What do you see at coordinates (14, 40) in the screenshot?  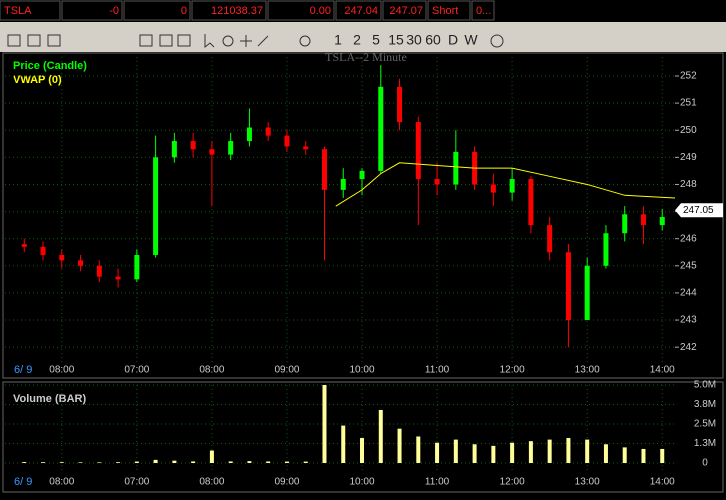 I see `icon-candle` at bounding box center [14, 40].